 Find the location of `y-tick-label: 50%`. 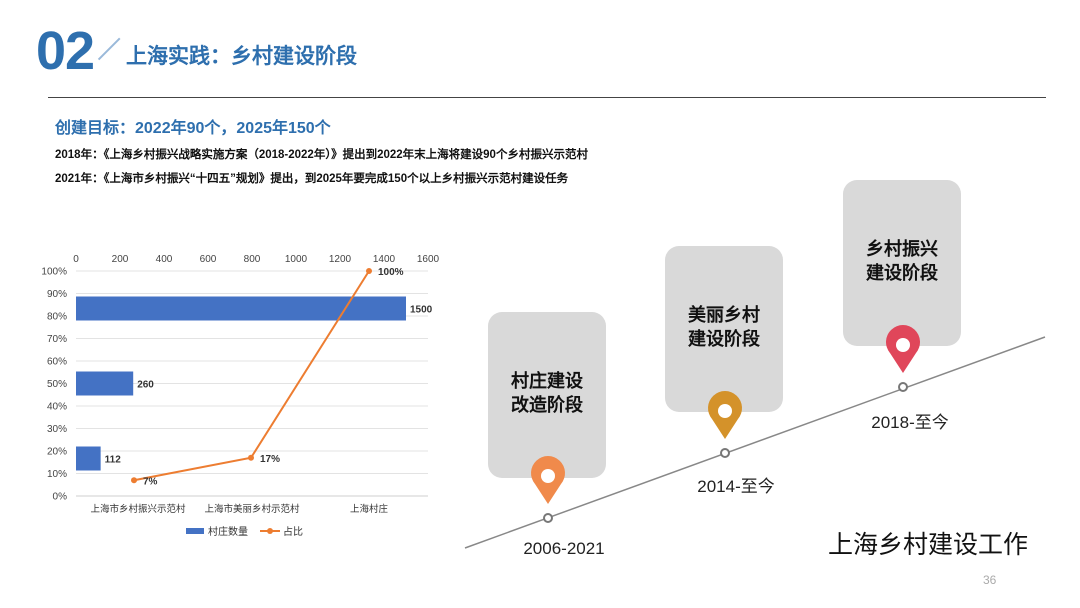

y-tick-label: 50% is located at coordinates (57, 384).